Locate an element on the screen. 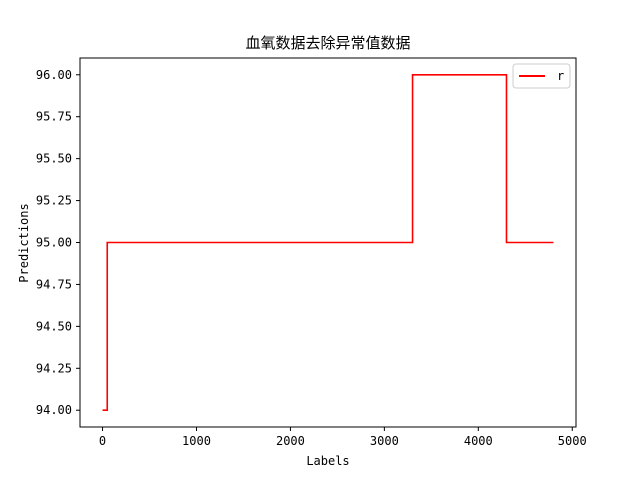 Image resolution: width=640 pixels, height=480 pixels. y-tick-label: 95.25 is located at coordinates (54, 201).